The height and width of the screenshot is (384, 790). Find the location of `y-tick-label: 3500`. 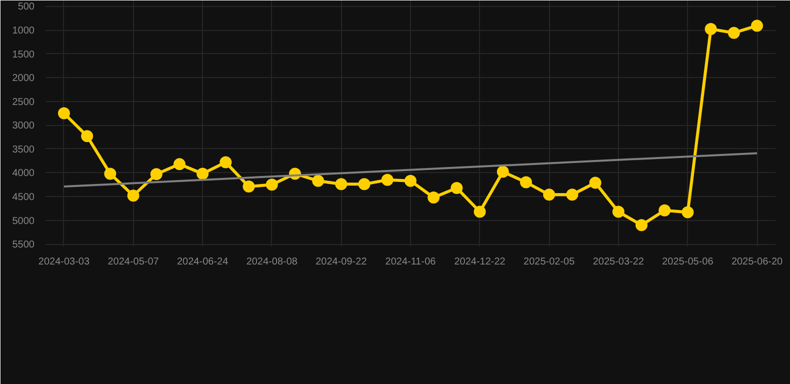

y-tick-label: 3500 is located at coordinates (23, 150).